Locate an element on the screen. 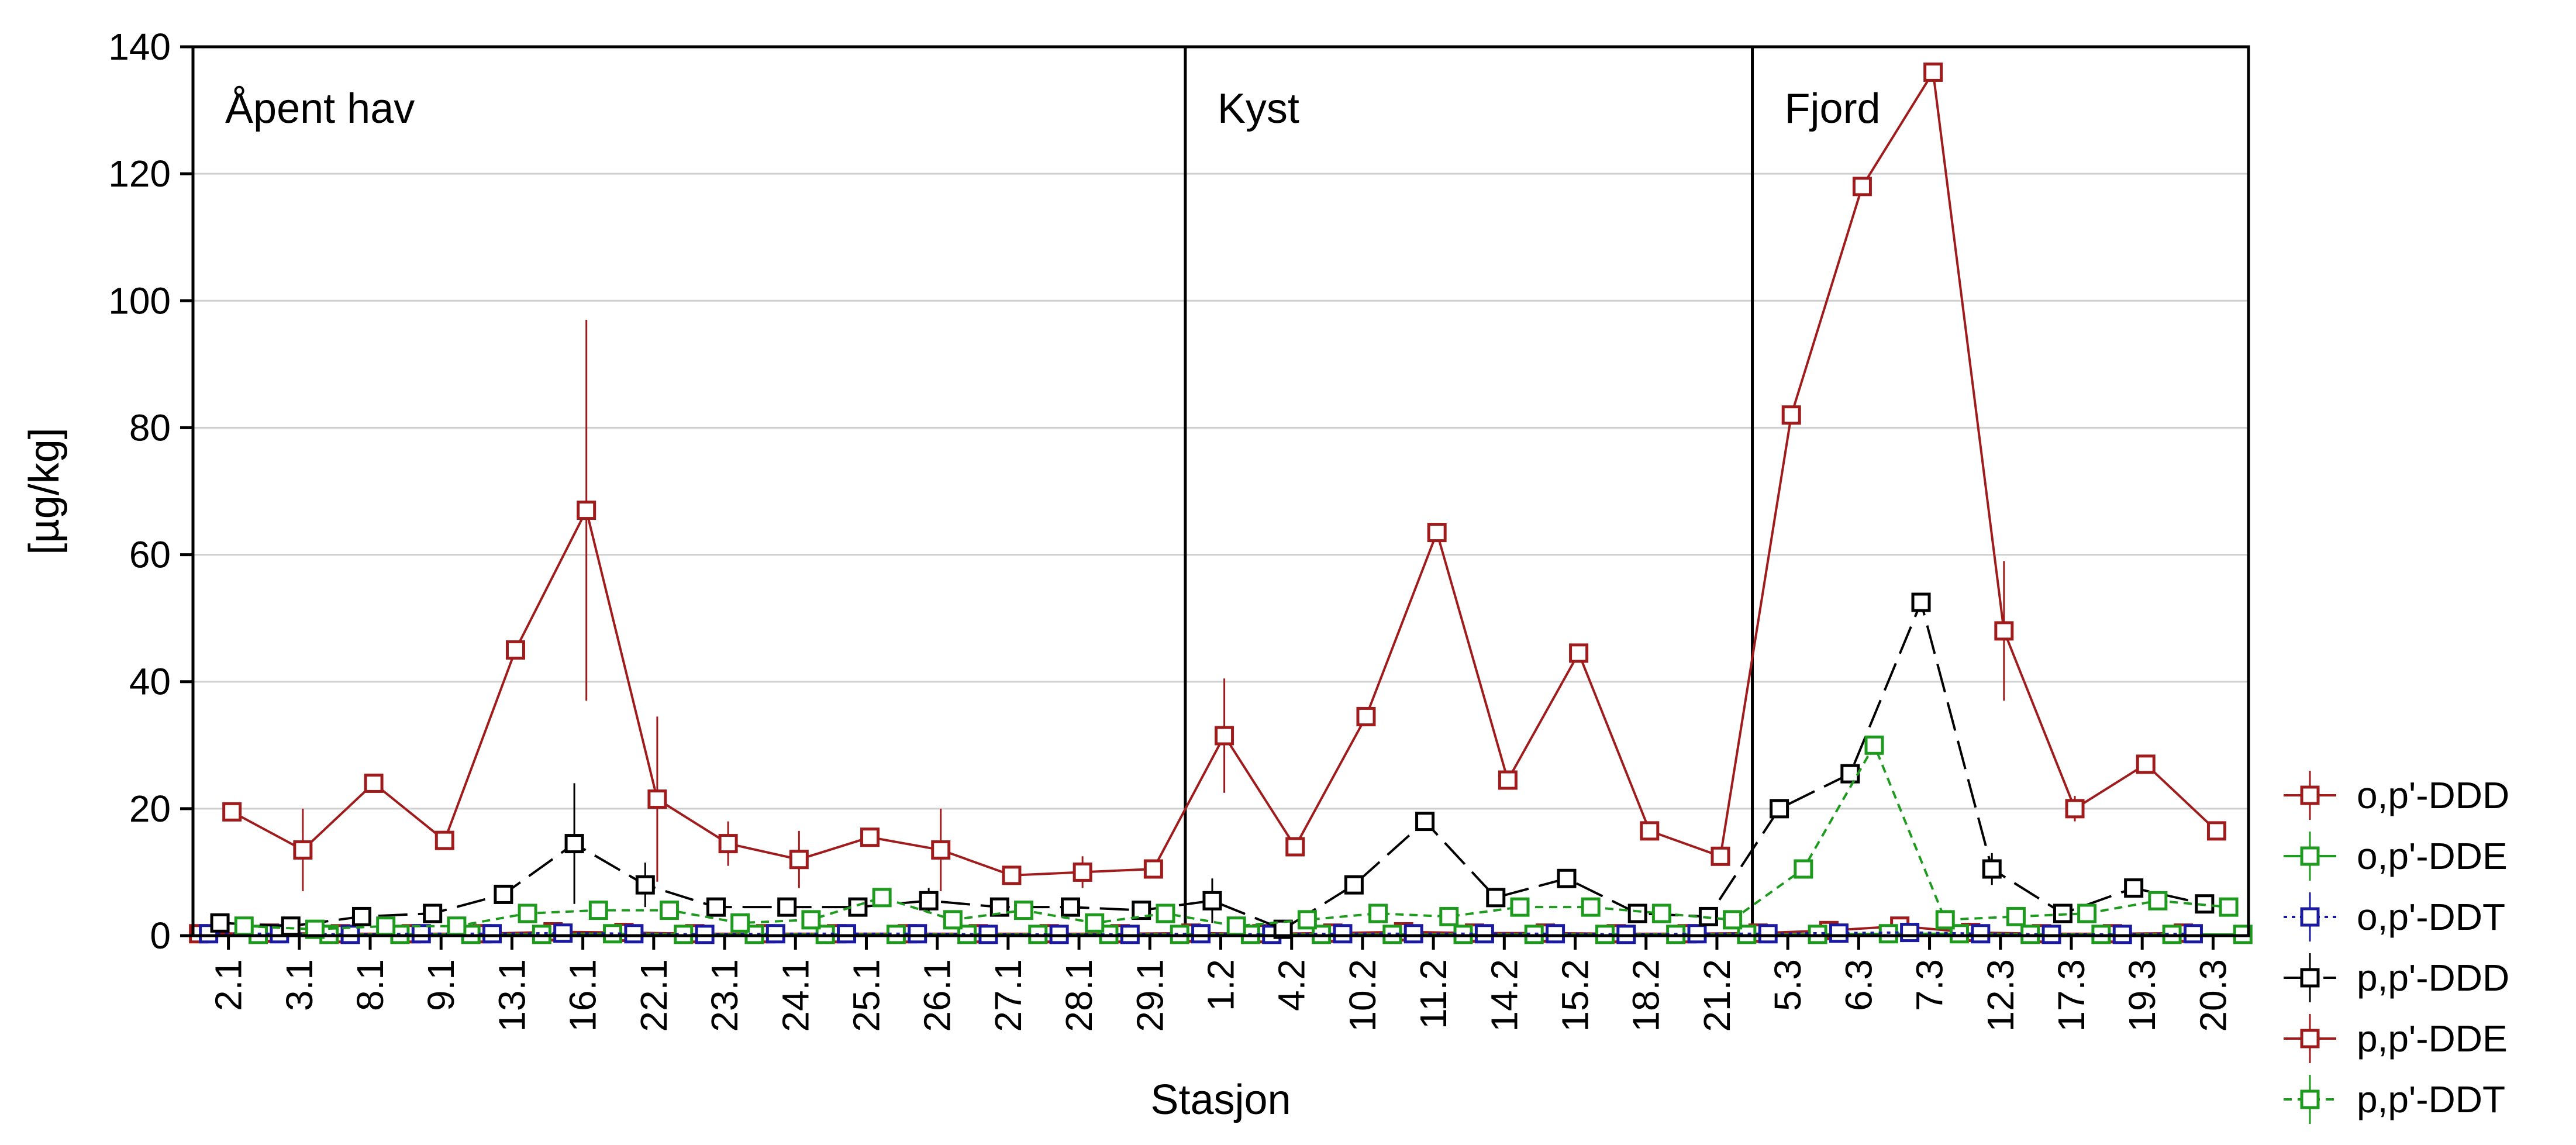  x-tick-label: 6.3 is located at coordinates (1859, 985).